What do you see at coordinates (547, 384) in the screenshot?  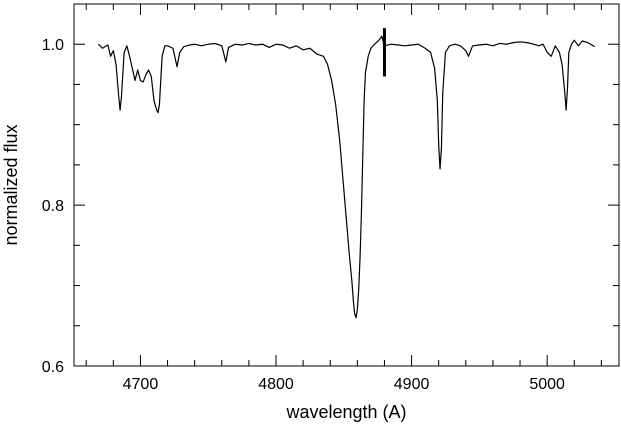 I see `x-tick-label: 5000` at bounding box center [547, 384].